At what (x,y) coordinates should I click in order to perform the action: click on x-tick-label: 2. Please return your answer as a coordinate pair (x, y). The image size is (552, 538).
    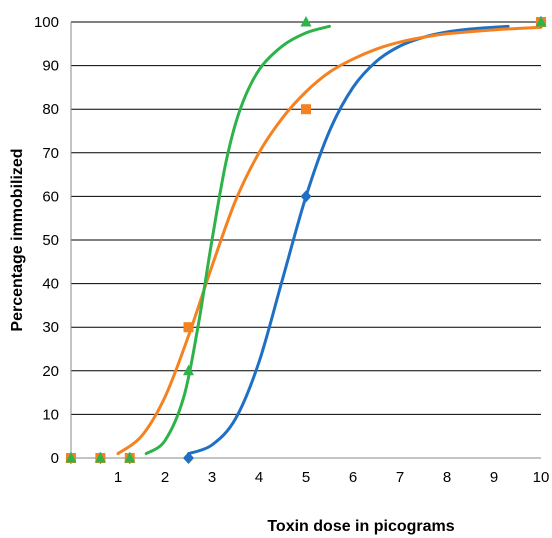
    Looking at the image, I should click on (165, 477).